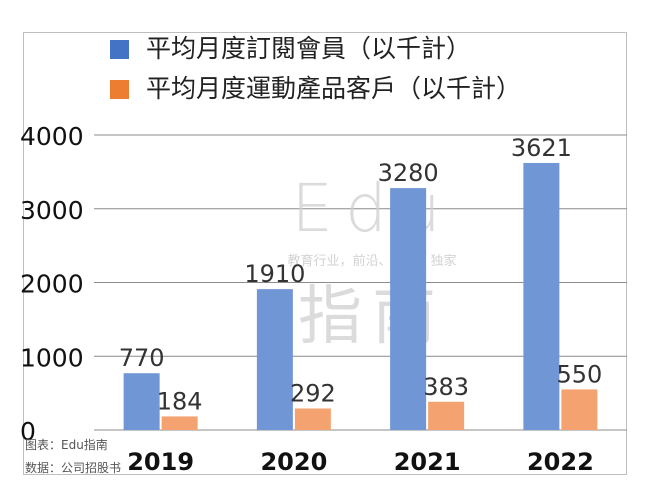  I want to click on data-label: 3621, so click(541, 148).